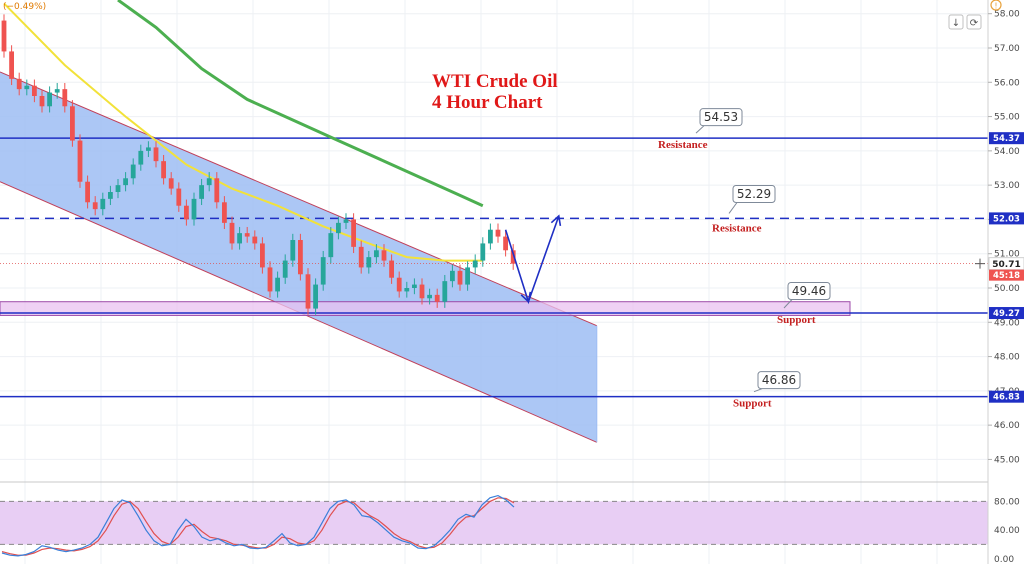 This screenshot has width=1024, height=564. What do you see at coordinates (526, 297) in the screenshot?
I see `projection-arrowhead-down` at bounding box center [526, 297].